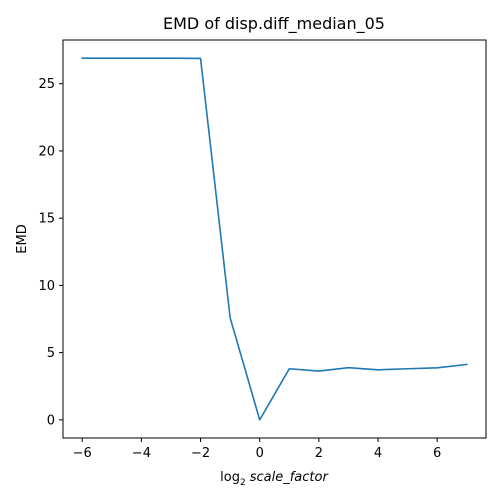 This screenshot has width=500, height=500. Describe the element at coordinates (243, 483) in the screenshot. I see `x-axis-label-subscript: 2` at that location.